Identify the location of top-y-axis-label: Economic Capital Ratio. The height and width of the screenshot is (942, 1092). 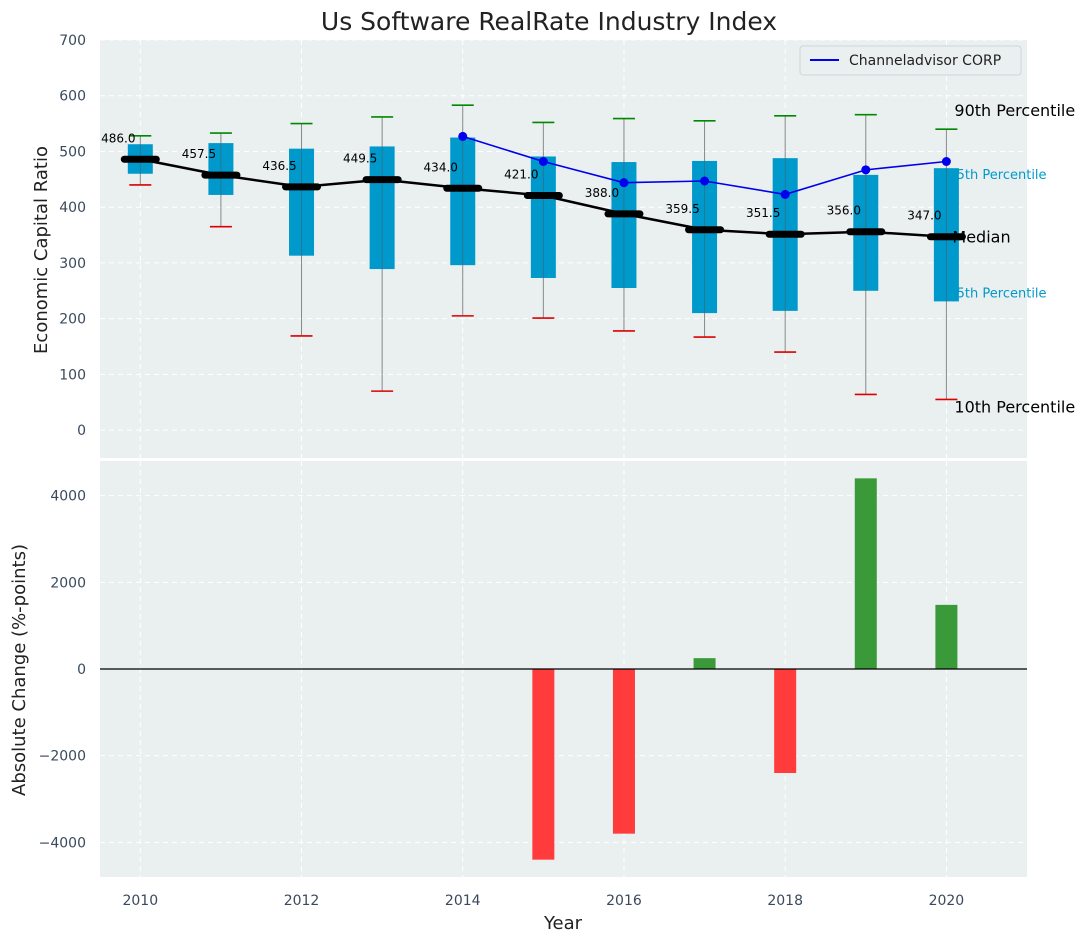
(41, 250).